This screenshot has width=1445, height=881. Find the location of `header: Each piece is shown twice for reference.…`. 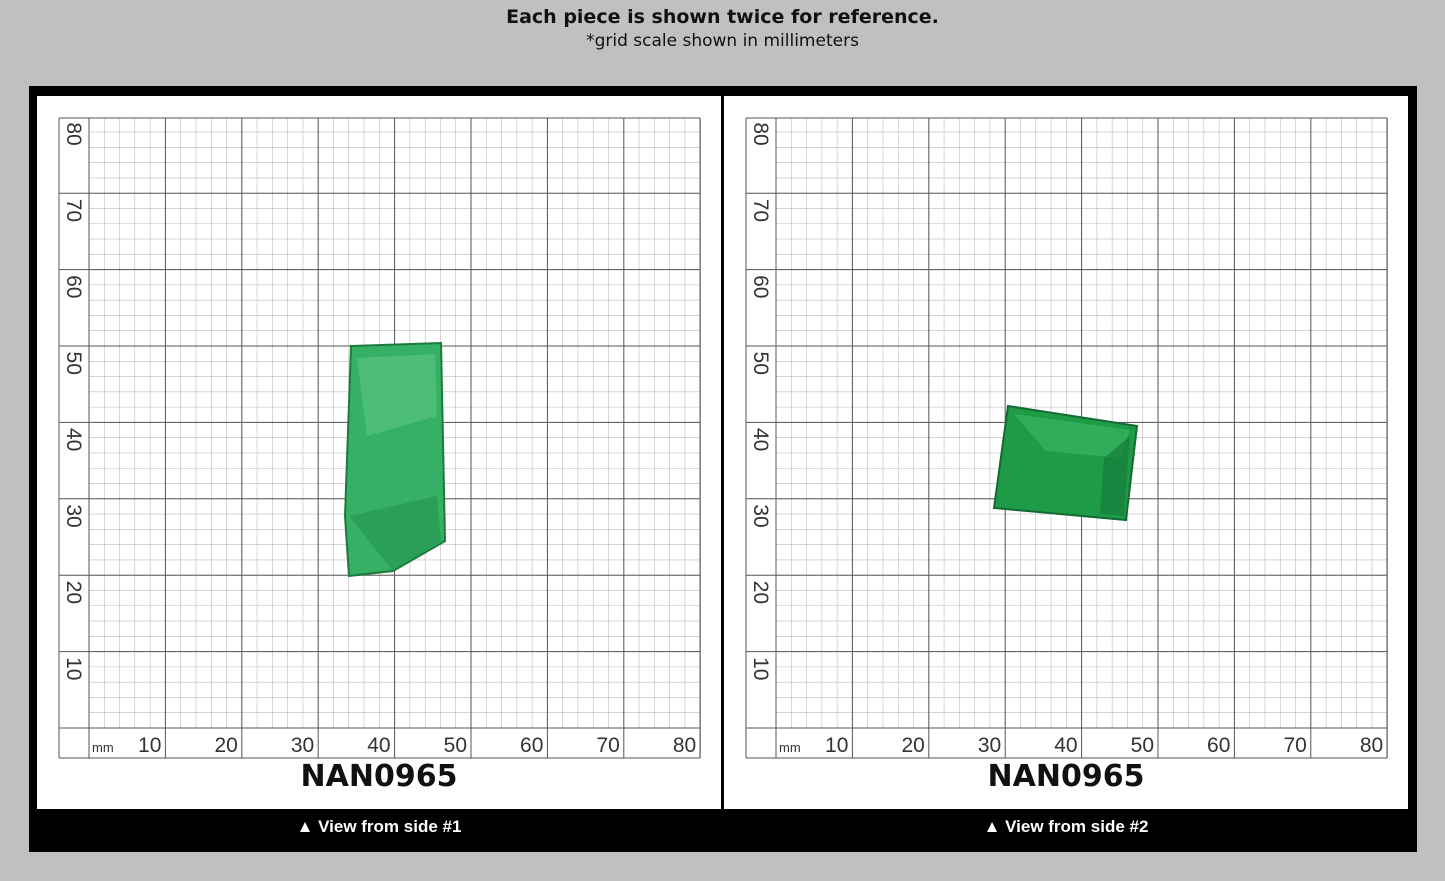

header: Each piece is shown twice for reference.… is located at coordinates (722, 28).